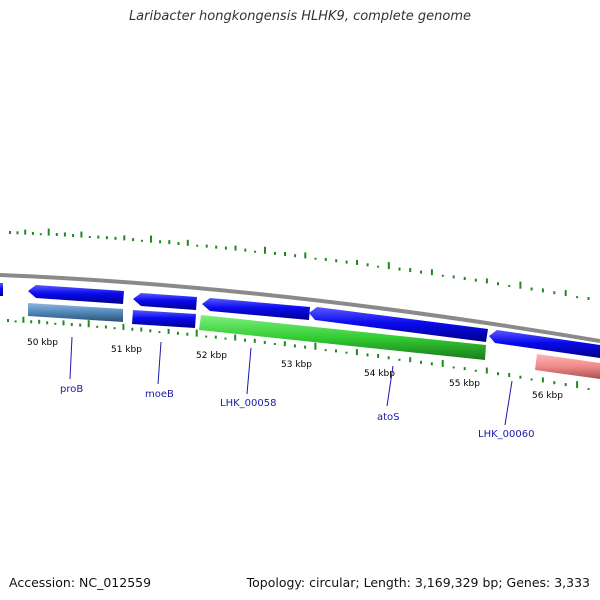 Image resolution: width=600 pixels, height=600 pixels. I want to click on cds-track, so click(300, 320).